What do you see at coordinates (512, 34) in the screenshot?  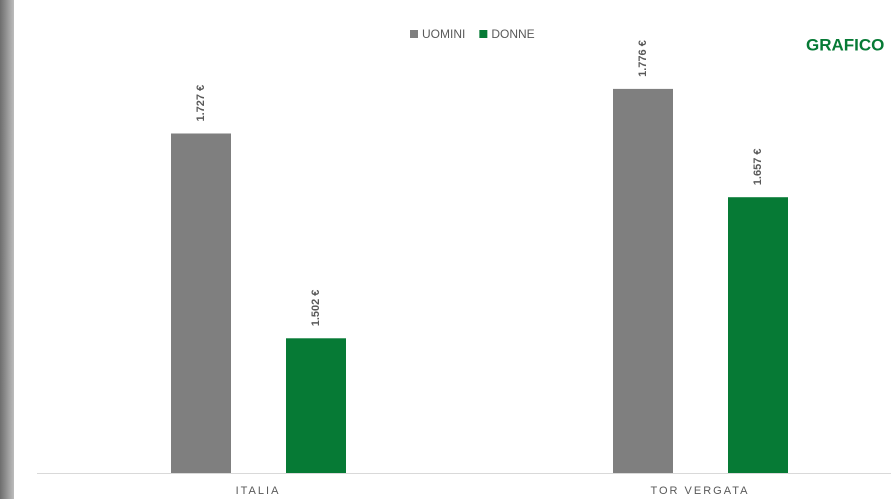 I see `legend-label: DONNE` at bounding box center [512, 34].